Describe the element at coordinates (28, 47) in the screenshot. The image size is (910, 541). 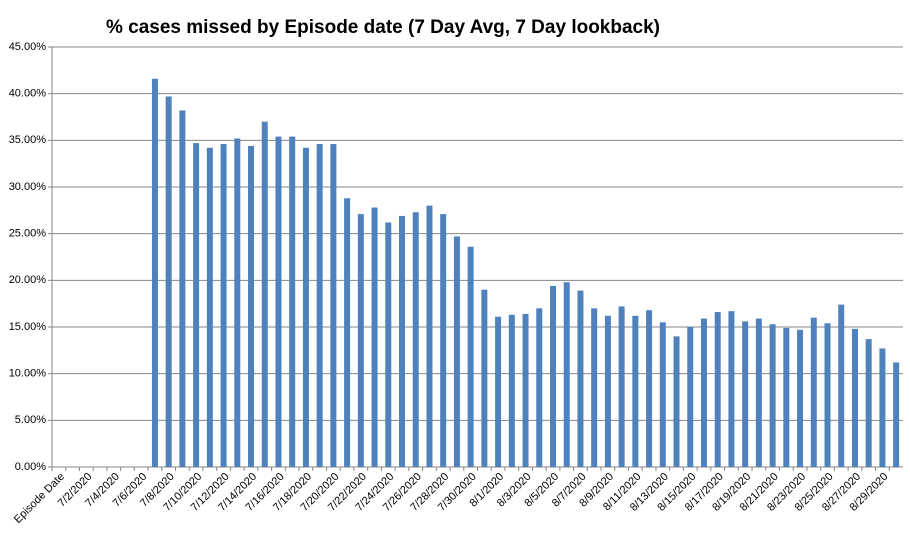
I see `y-tick-label: 45.00%` at that location.